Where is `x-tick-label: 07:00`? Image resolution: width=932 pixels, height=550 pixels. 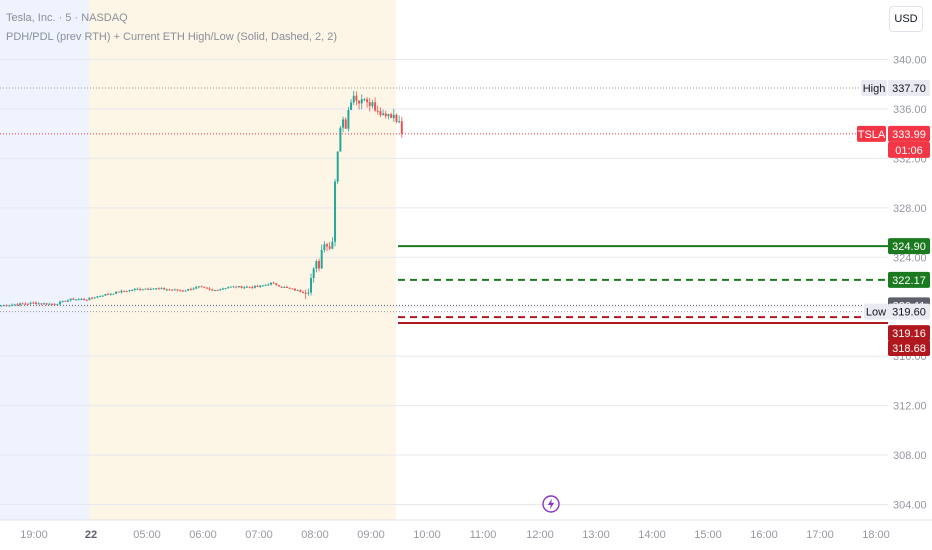 x-tick-label: 07:00 is located at coordinates (259, 535).